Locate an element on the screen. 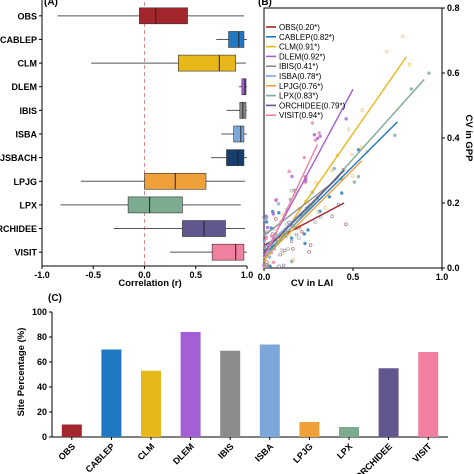 This screenshot has height=474, width=474. category-label: OBS is located at coordinates (66, 451).